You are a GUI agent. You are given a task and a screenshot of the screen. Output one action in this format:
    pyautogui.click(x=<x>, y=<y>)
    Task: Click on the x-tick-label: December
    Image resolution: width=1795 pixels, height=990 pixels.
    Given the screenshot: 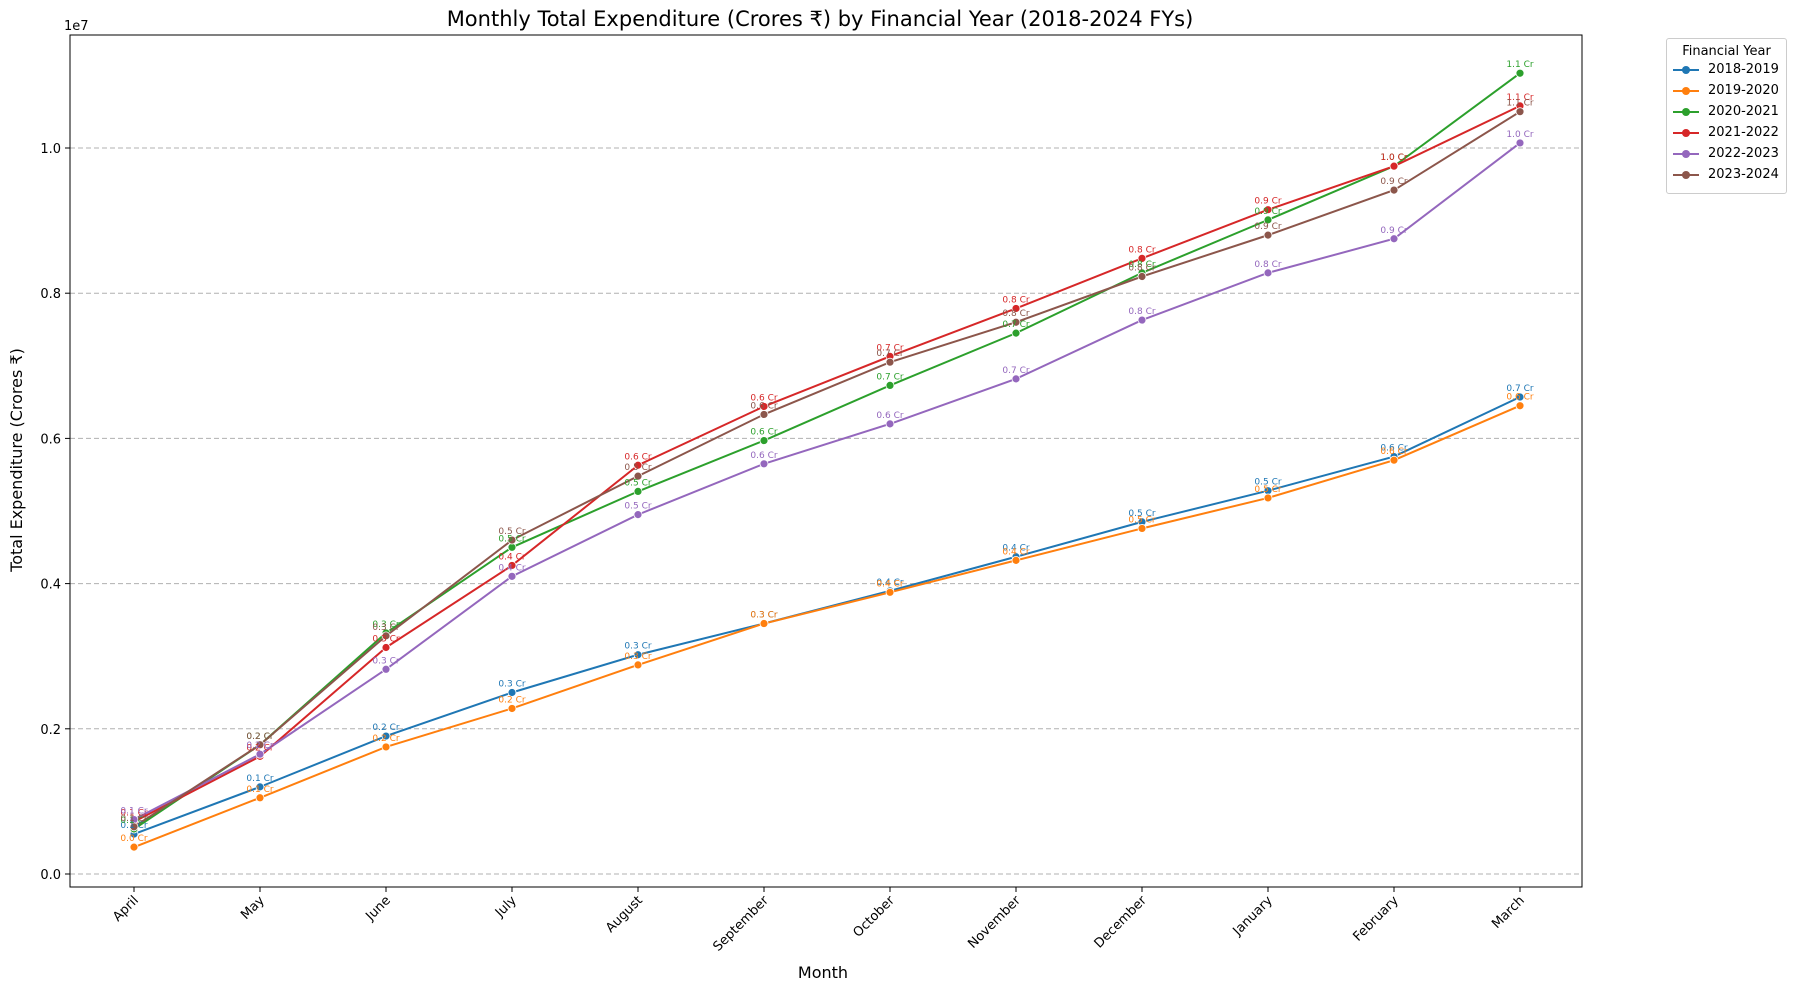 What is the action you would take?
    pyautogui.click(x=1121, y=922)
    